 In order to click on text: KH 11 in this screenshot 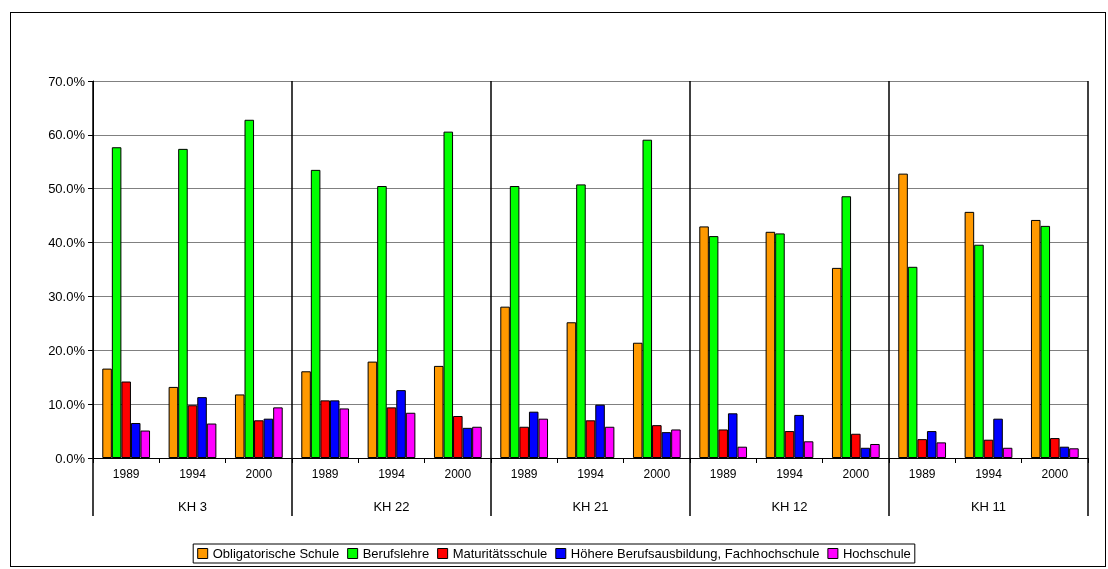, I will do `click(988, 506)`.